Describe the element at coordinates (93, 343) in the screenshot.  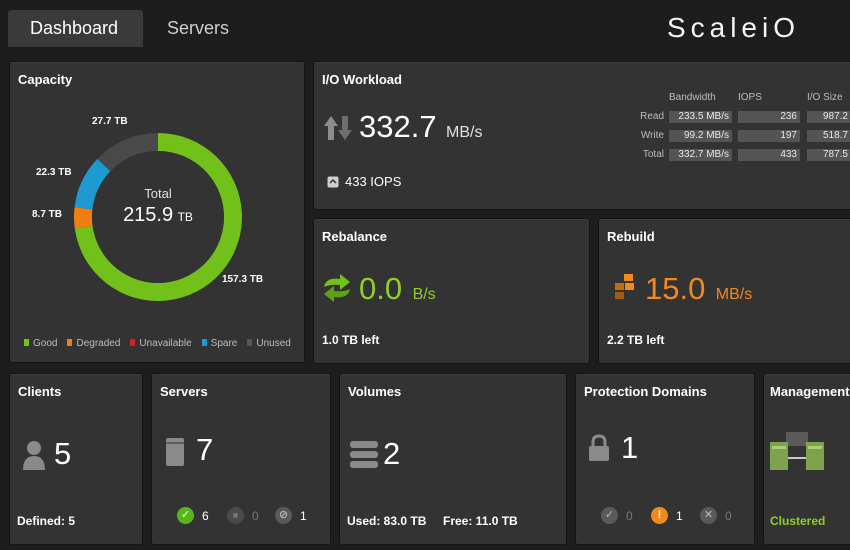
I see `legend-degraded: Degraded` at that location.